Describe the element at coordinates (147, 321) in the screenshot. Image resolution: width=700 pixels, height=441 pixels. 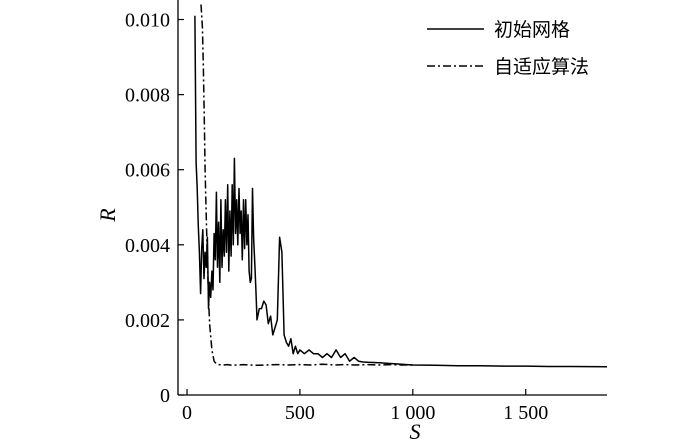
I see `y-tick-label: 0.002` at that location.